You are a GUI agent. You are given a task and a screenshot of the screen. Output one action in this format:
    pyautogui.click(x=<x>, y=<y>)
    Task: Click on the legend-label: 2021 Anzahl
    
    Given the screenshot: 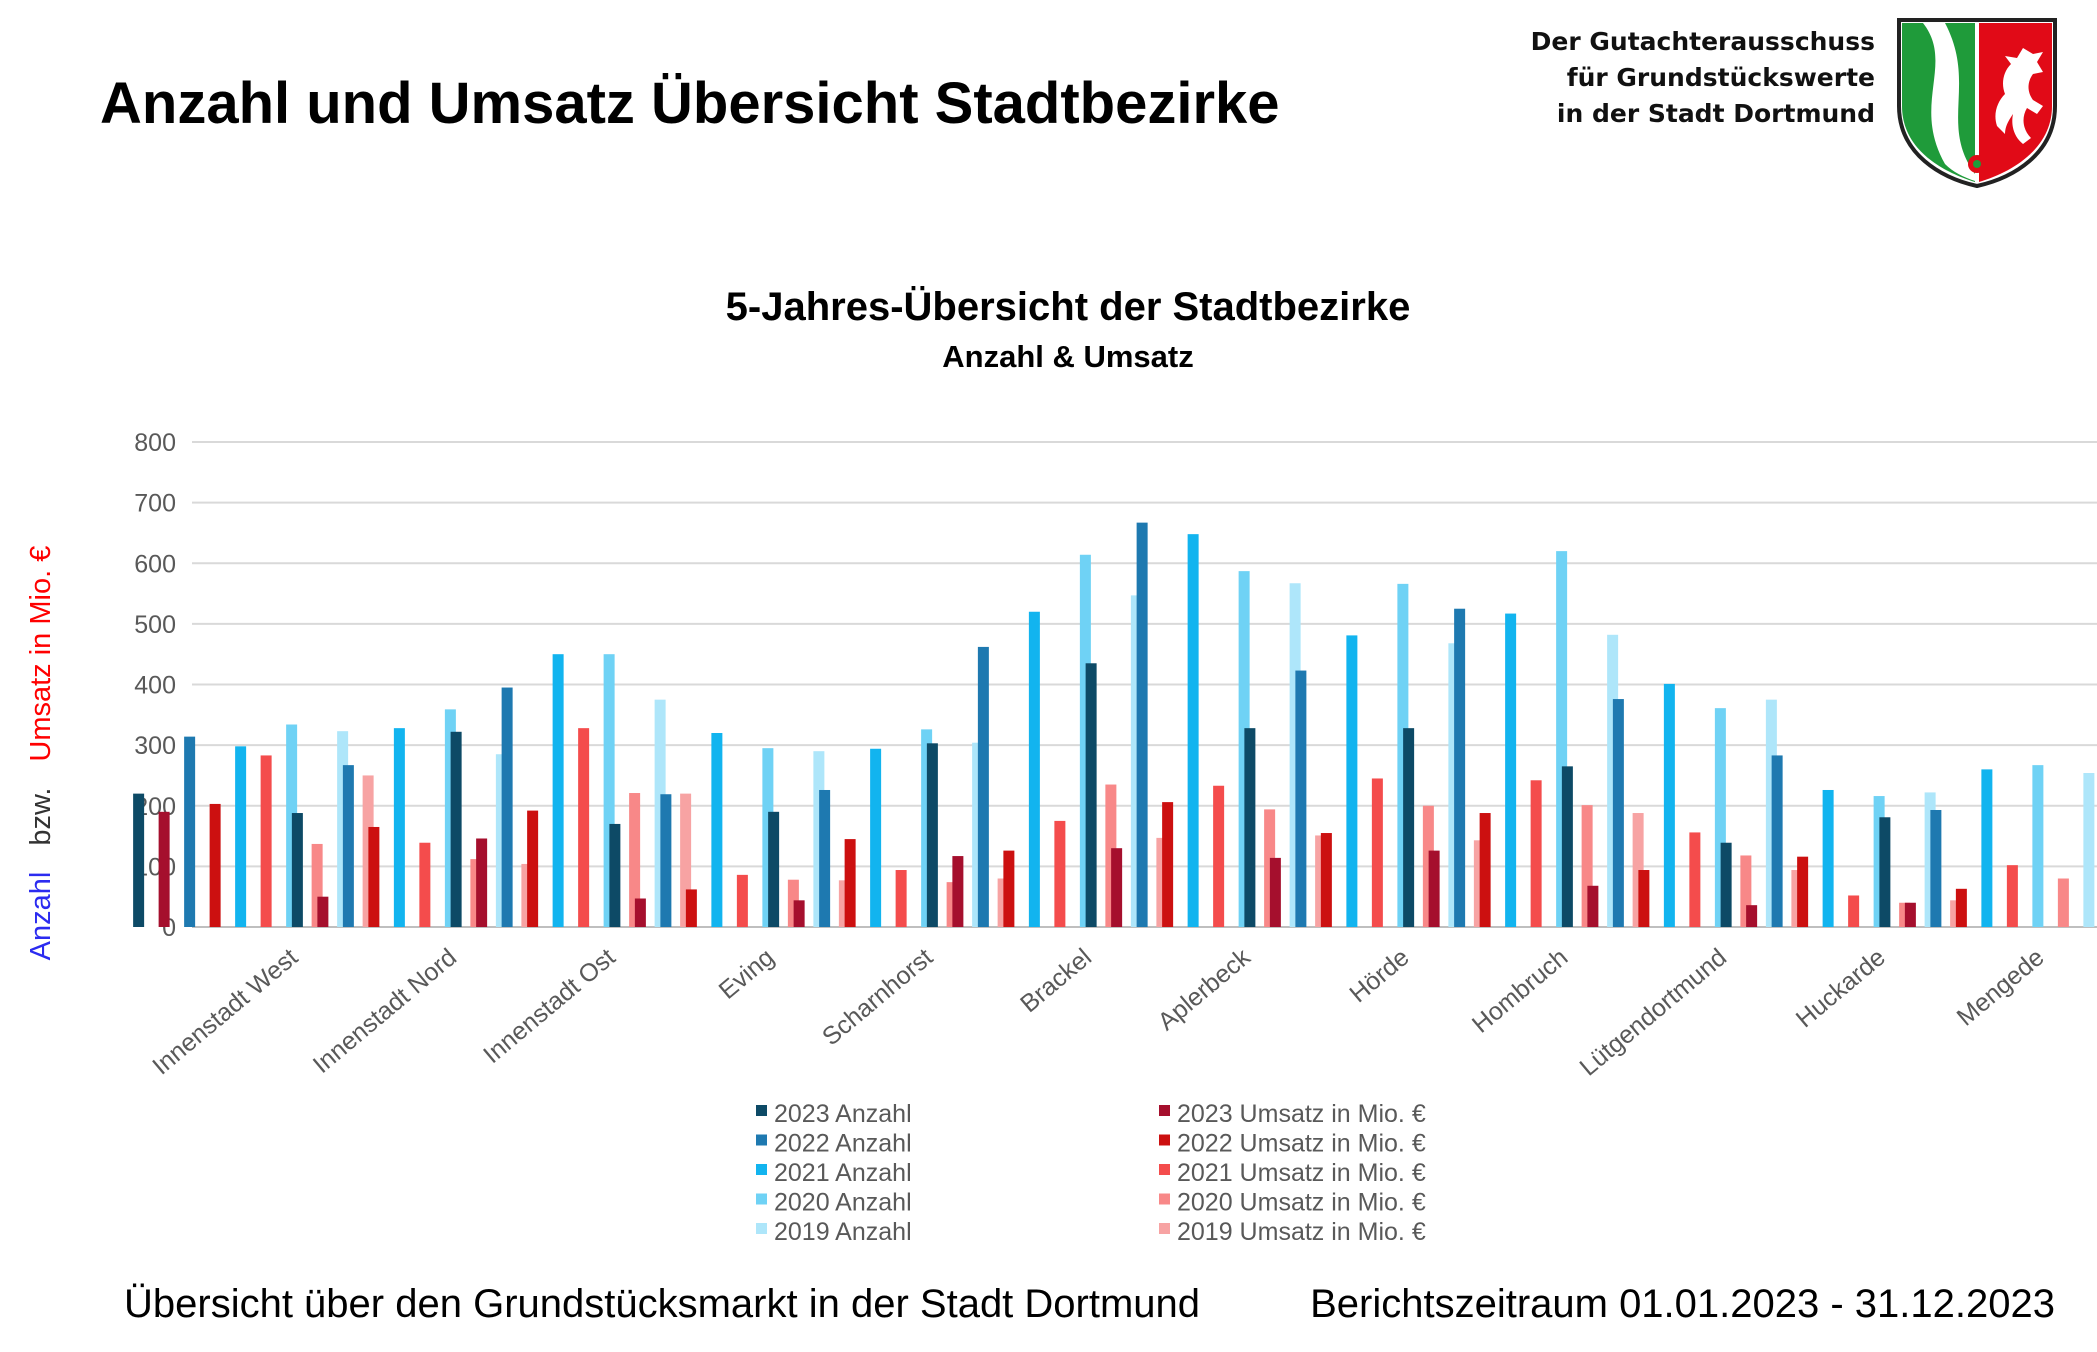 What is the action you would take?
    pyautogui.click(x=843, y=1173)
    